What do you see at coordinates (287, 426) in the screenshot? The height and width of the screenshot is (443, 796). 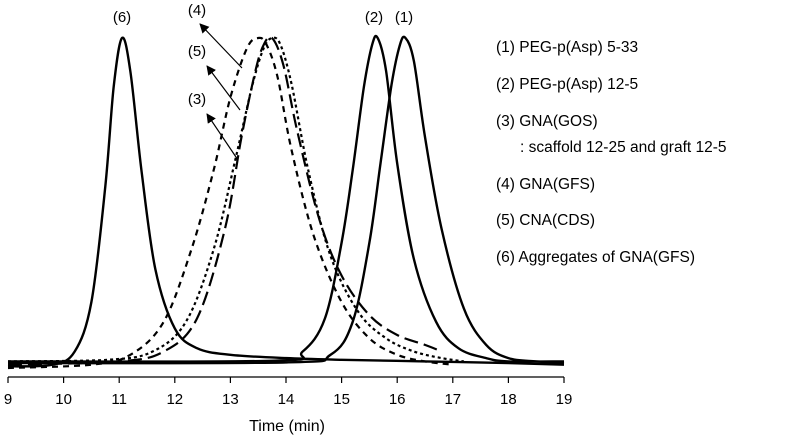 I see `x-axis-title: Time (min)` at bounding box center [287, 426].